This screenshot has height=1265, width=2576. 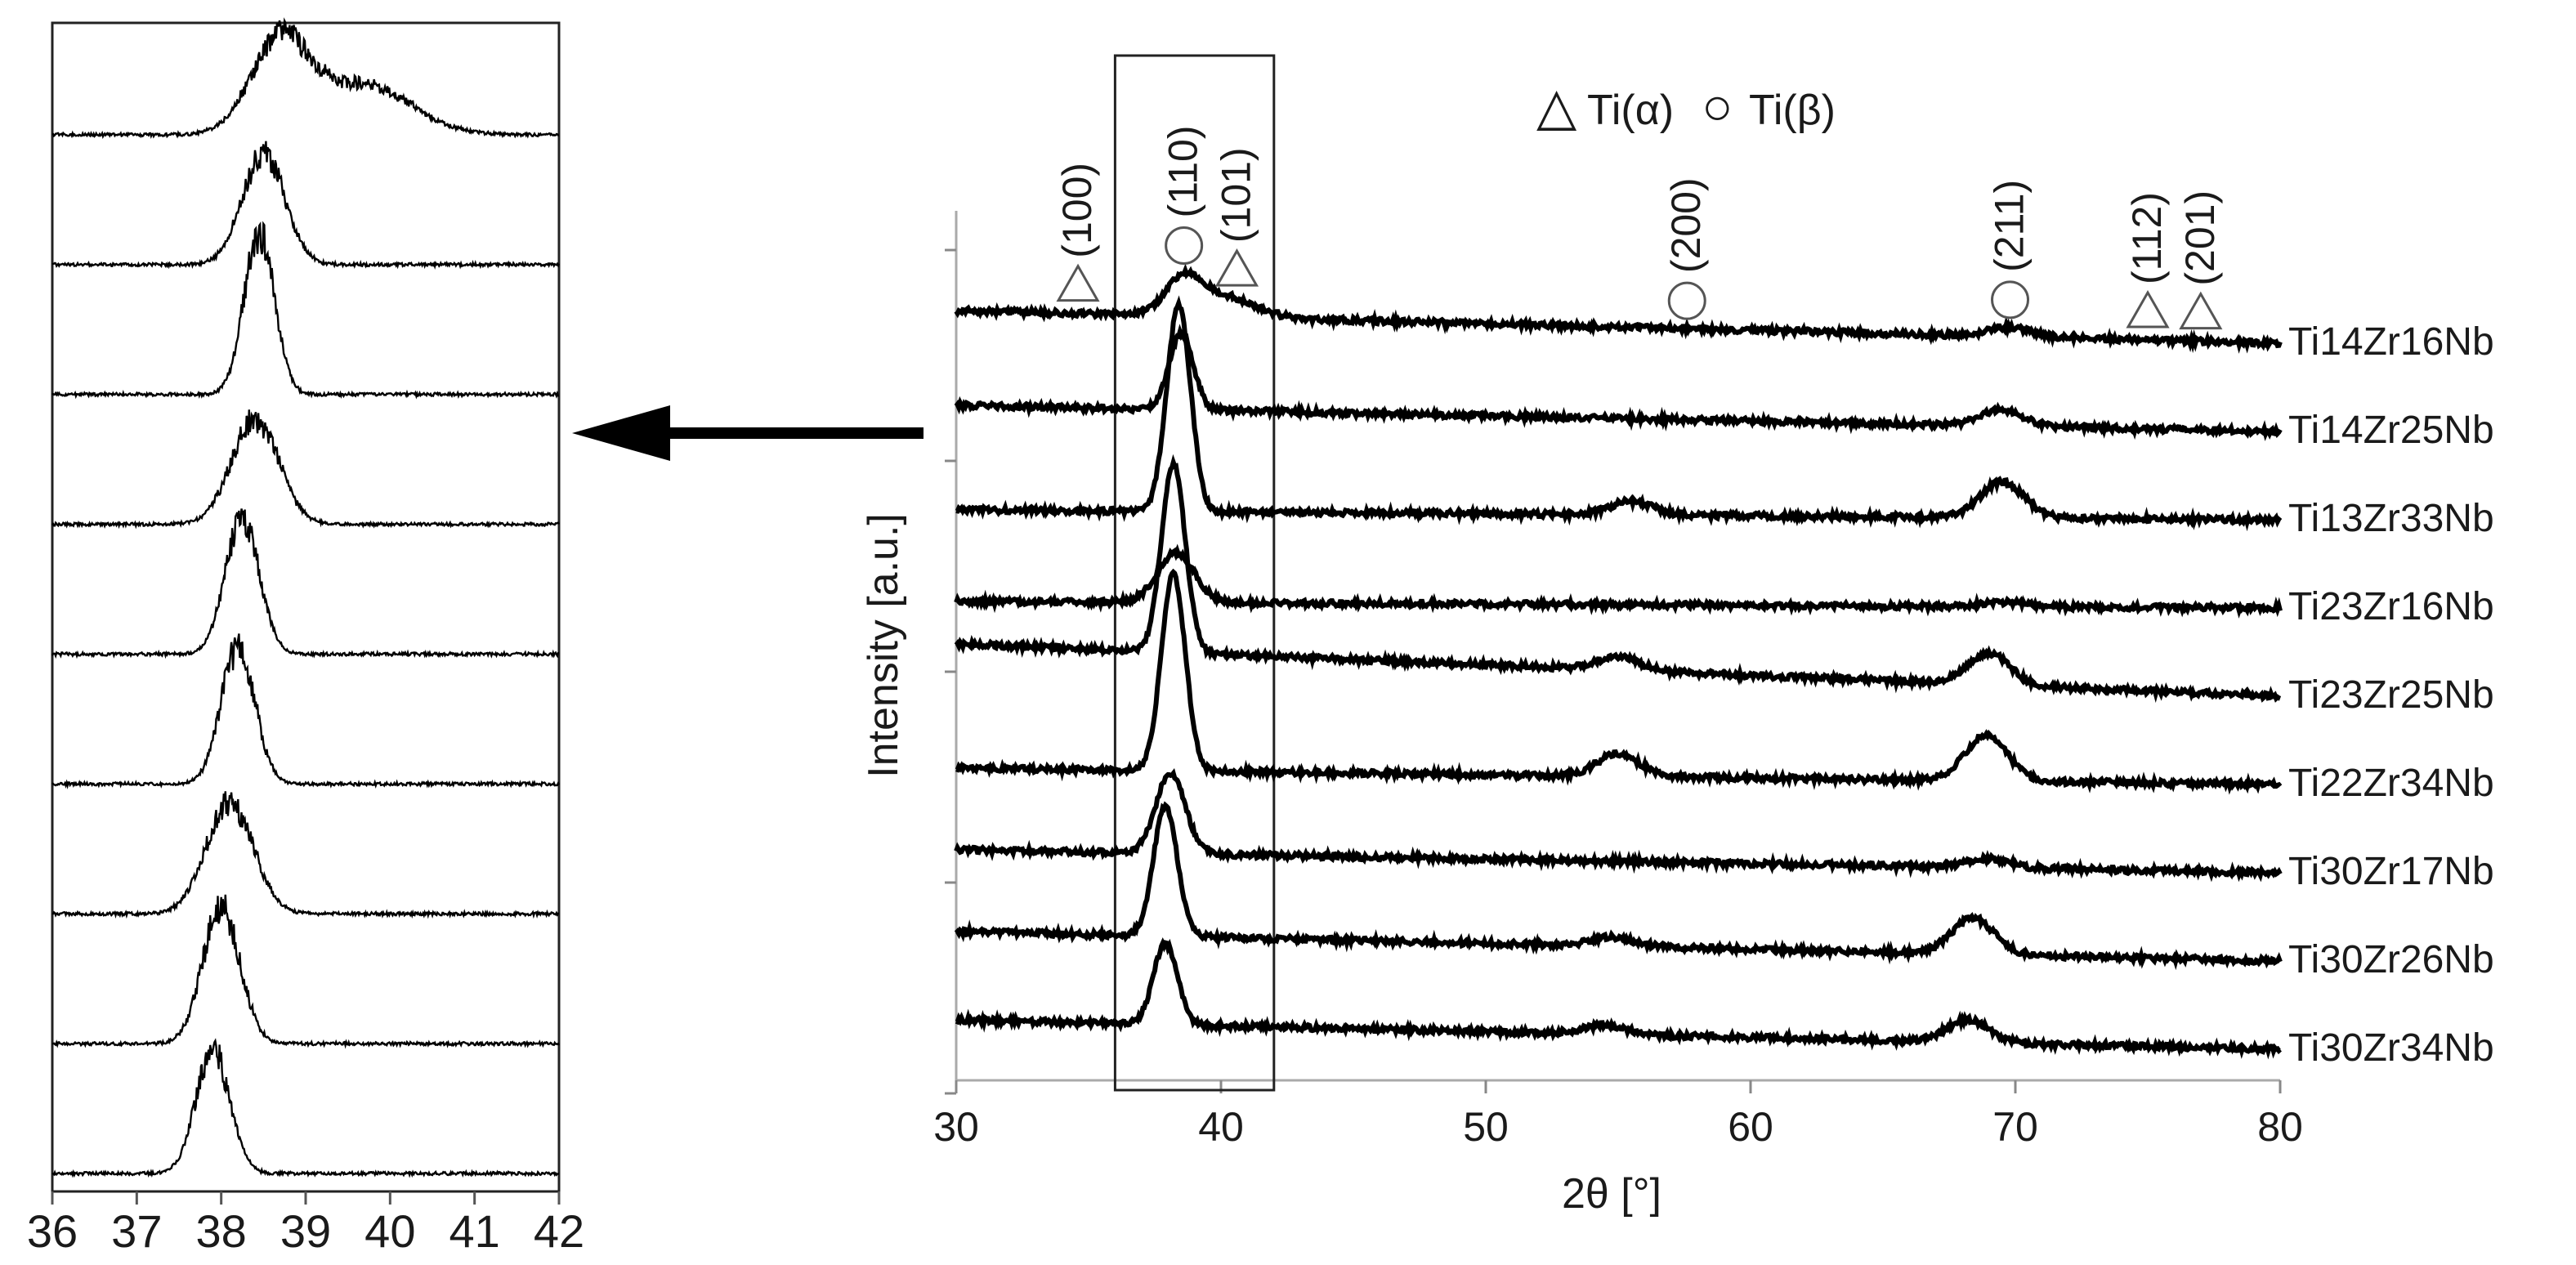 I want to click on series-label-ti23zr25nb: Ti23Zr25Nb, so click(x=2391, y=695).